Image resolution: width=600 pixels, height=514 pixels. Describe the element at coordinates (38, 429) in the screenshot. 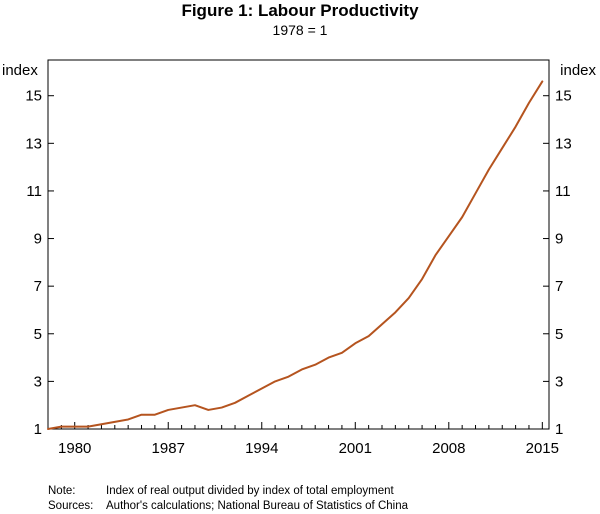

I see `y-tick-label-left: 1` at that location.